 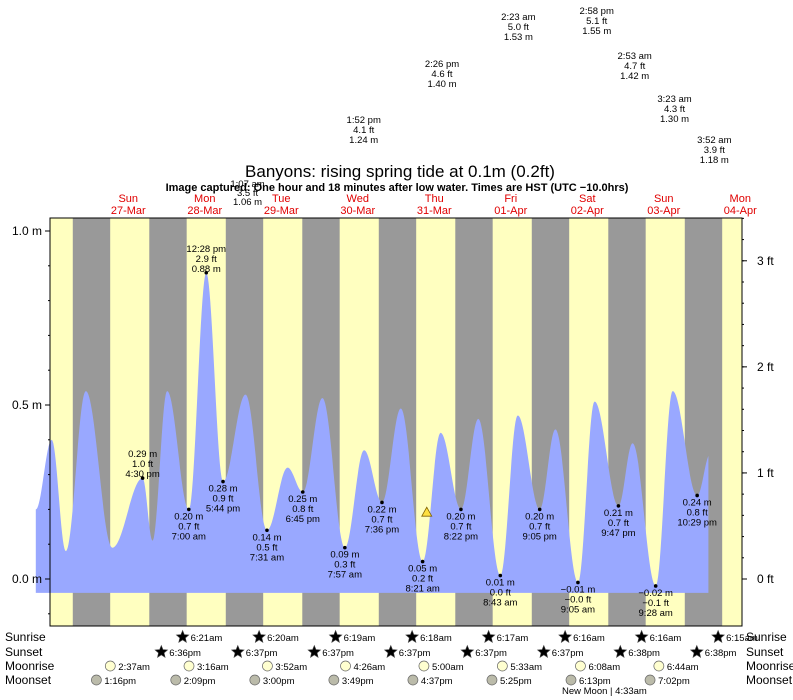 What do you see at coordinates (674, 681) in the screenshot?
I see `moonset-time: 7:02pm` at bounding box center [674, 681].